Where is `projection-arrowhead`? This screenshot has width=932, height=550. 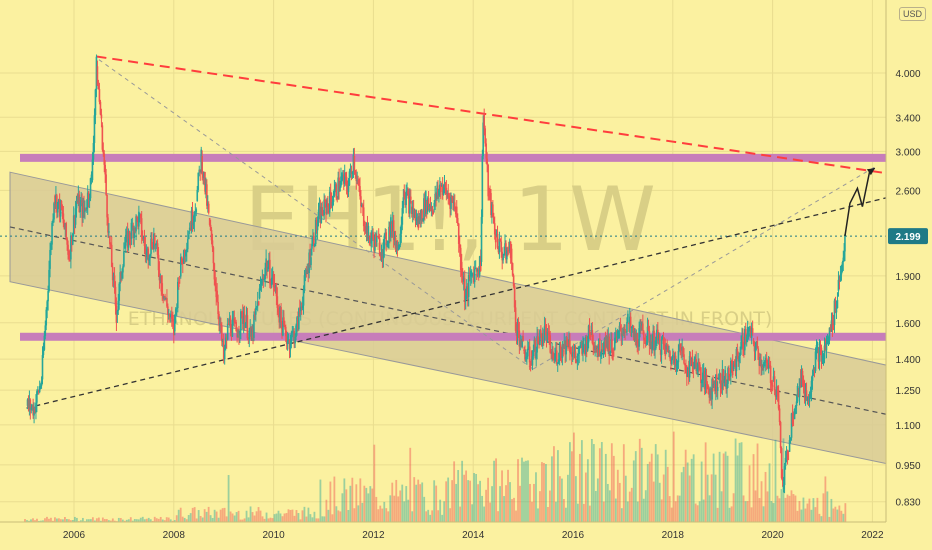 projection-arrowhead is located at coordinates (870, 172).